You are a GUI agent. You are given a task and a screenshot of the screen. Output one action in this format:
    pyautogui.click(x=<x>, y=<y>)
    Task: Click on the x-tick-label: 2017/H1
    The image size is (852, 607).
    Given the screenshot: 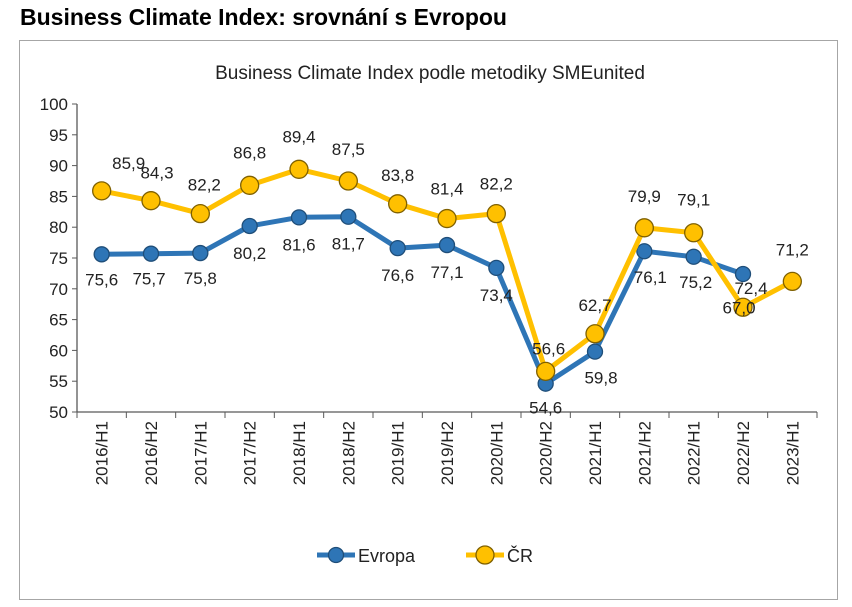 What is the action you would take?
    pyautogui.click(x=200, y=453)
    